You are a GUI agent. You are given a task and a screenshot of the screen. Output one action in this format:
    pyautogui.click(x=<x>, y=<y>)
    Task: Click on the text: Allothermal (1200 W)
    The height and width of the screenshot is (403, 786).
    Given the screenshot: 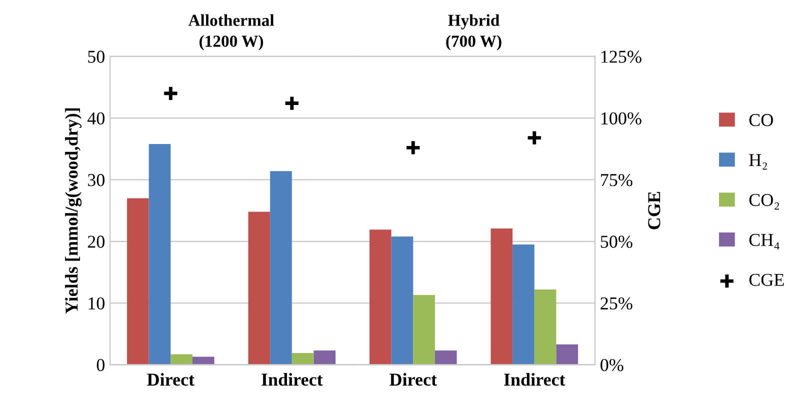 What is the action you would take?
    pyautogui.click(x=231, y=32)
    